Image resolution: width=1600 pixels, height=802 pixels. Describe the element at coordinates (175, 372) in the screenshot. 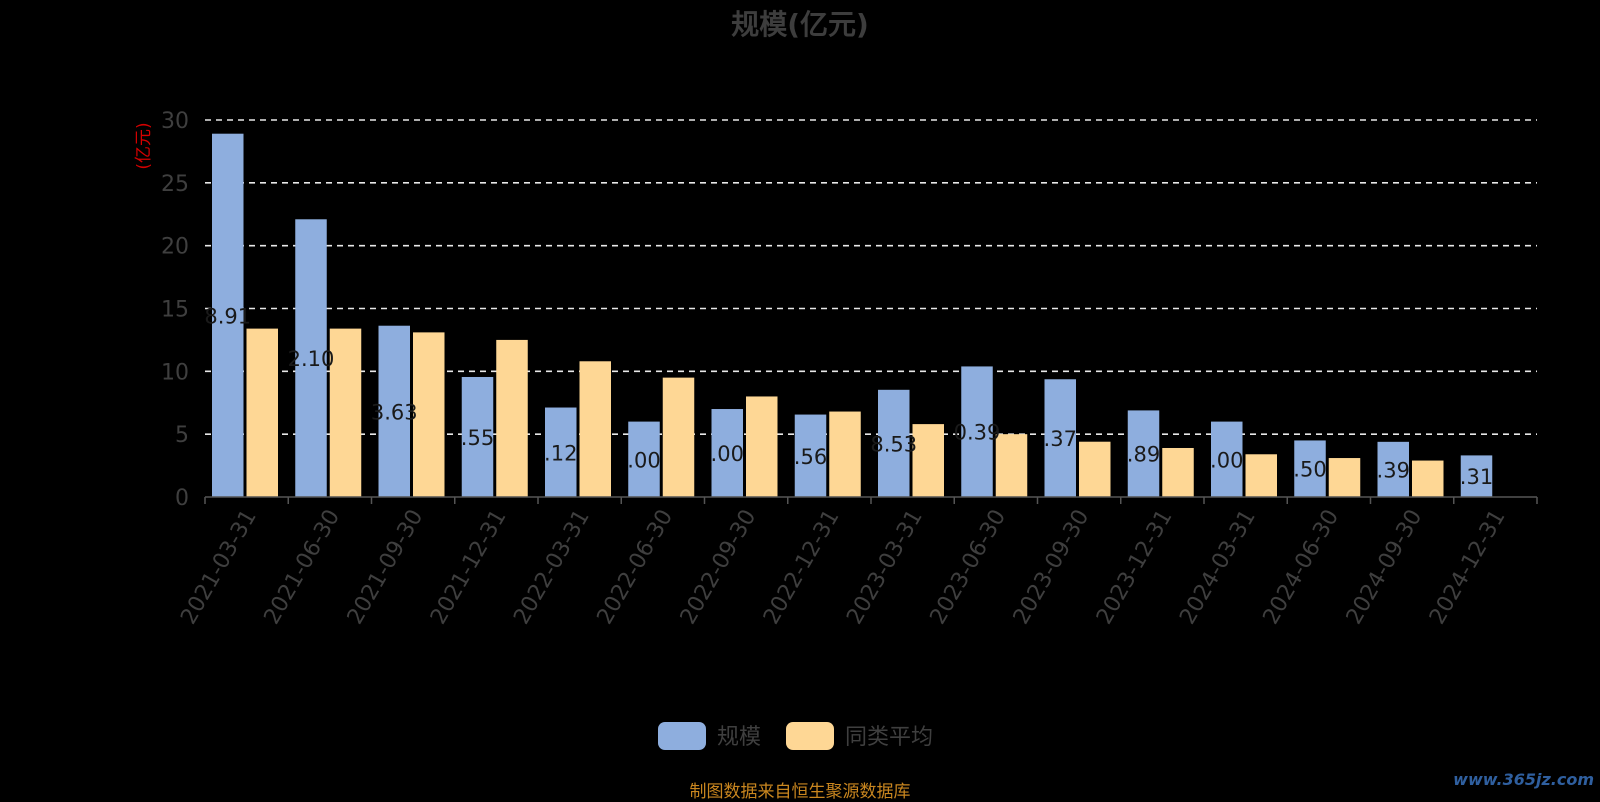

I see `y-tick-label: 10` at that location.